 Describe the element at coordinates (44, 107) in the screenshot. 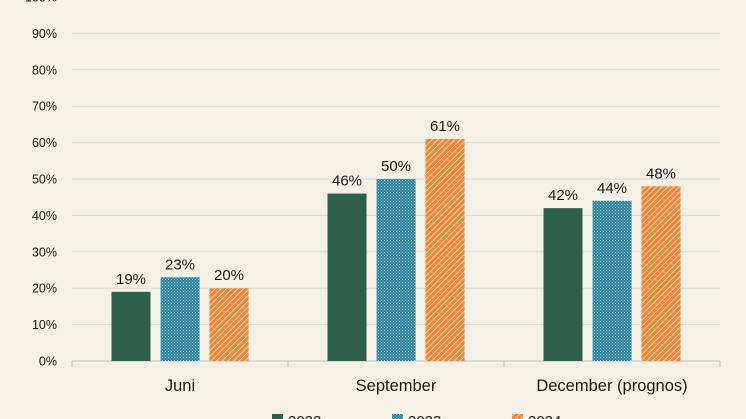

I see `y-tick-label: 70%` at that location.